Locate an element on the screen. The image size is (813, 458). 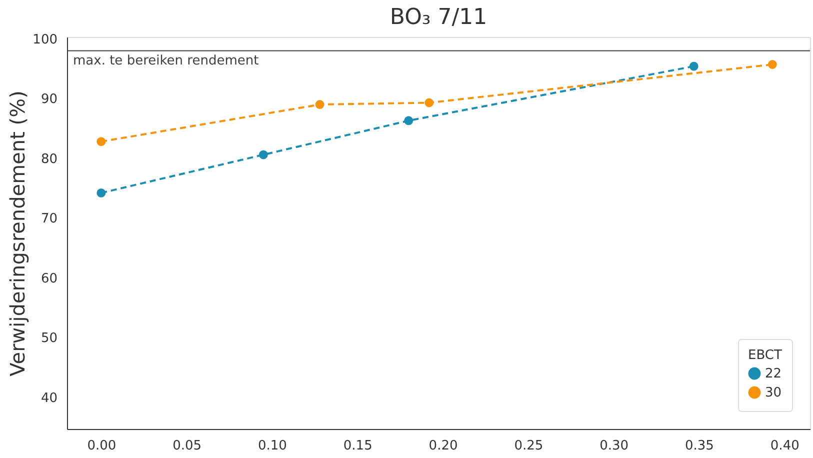
x-tick-label: 0.20 is located at coordinates (443, 446).